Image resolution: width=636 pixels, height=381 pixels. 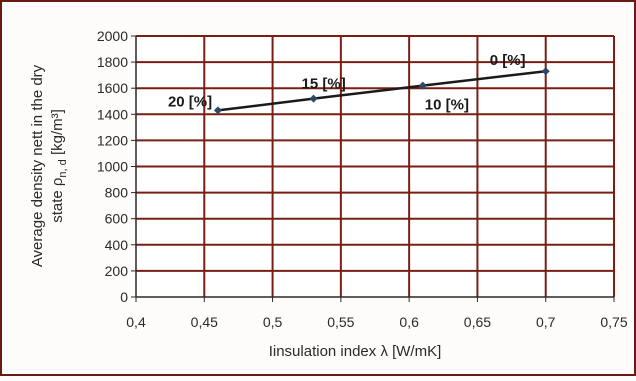 What do you see at coordinates (508, 60) in the screenshot?
I see `annotation-label: 0 [%]` at bounding box center [508, 60].